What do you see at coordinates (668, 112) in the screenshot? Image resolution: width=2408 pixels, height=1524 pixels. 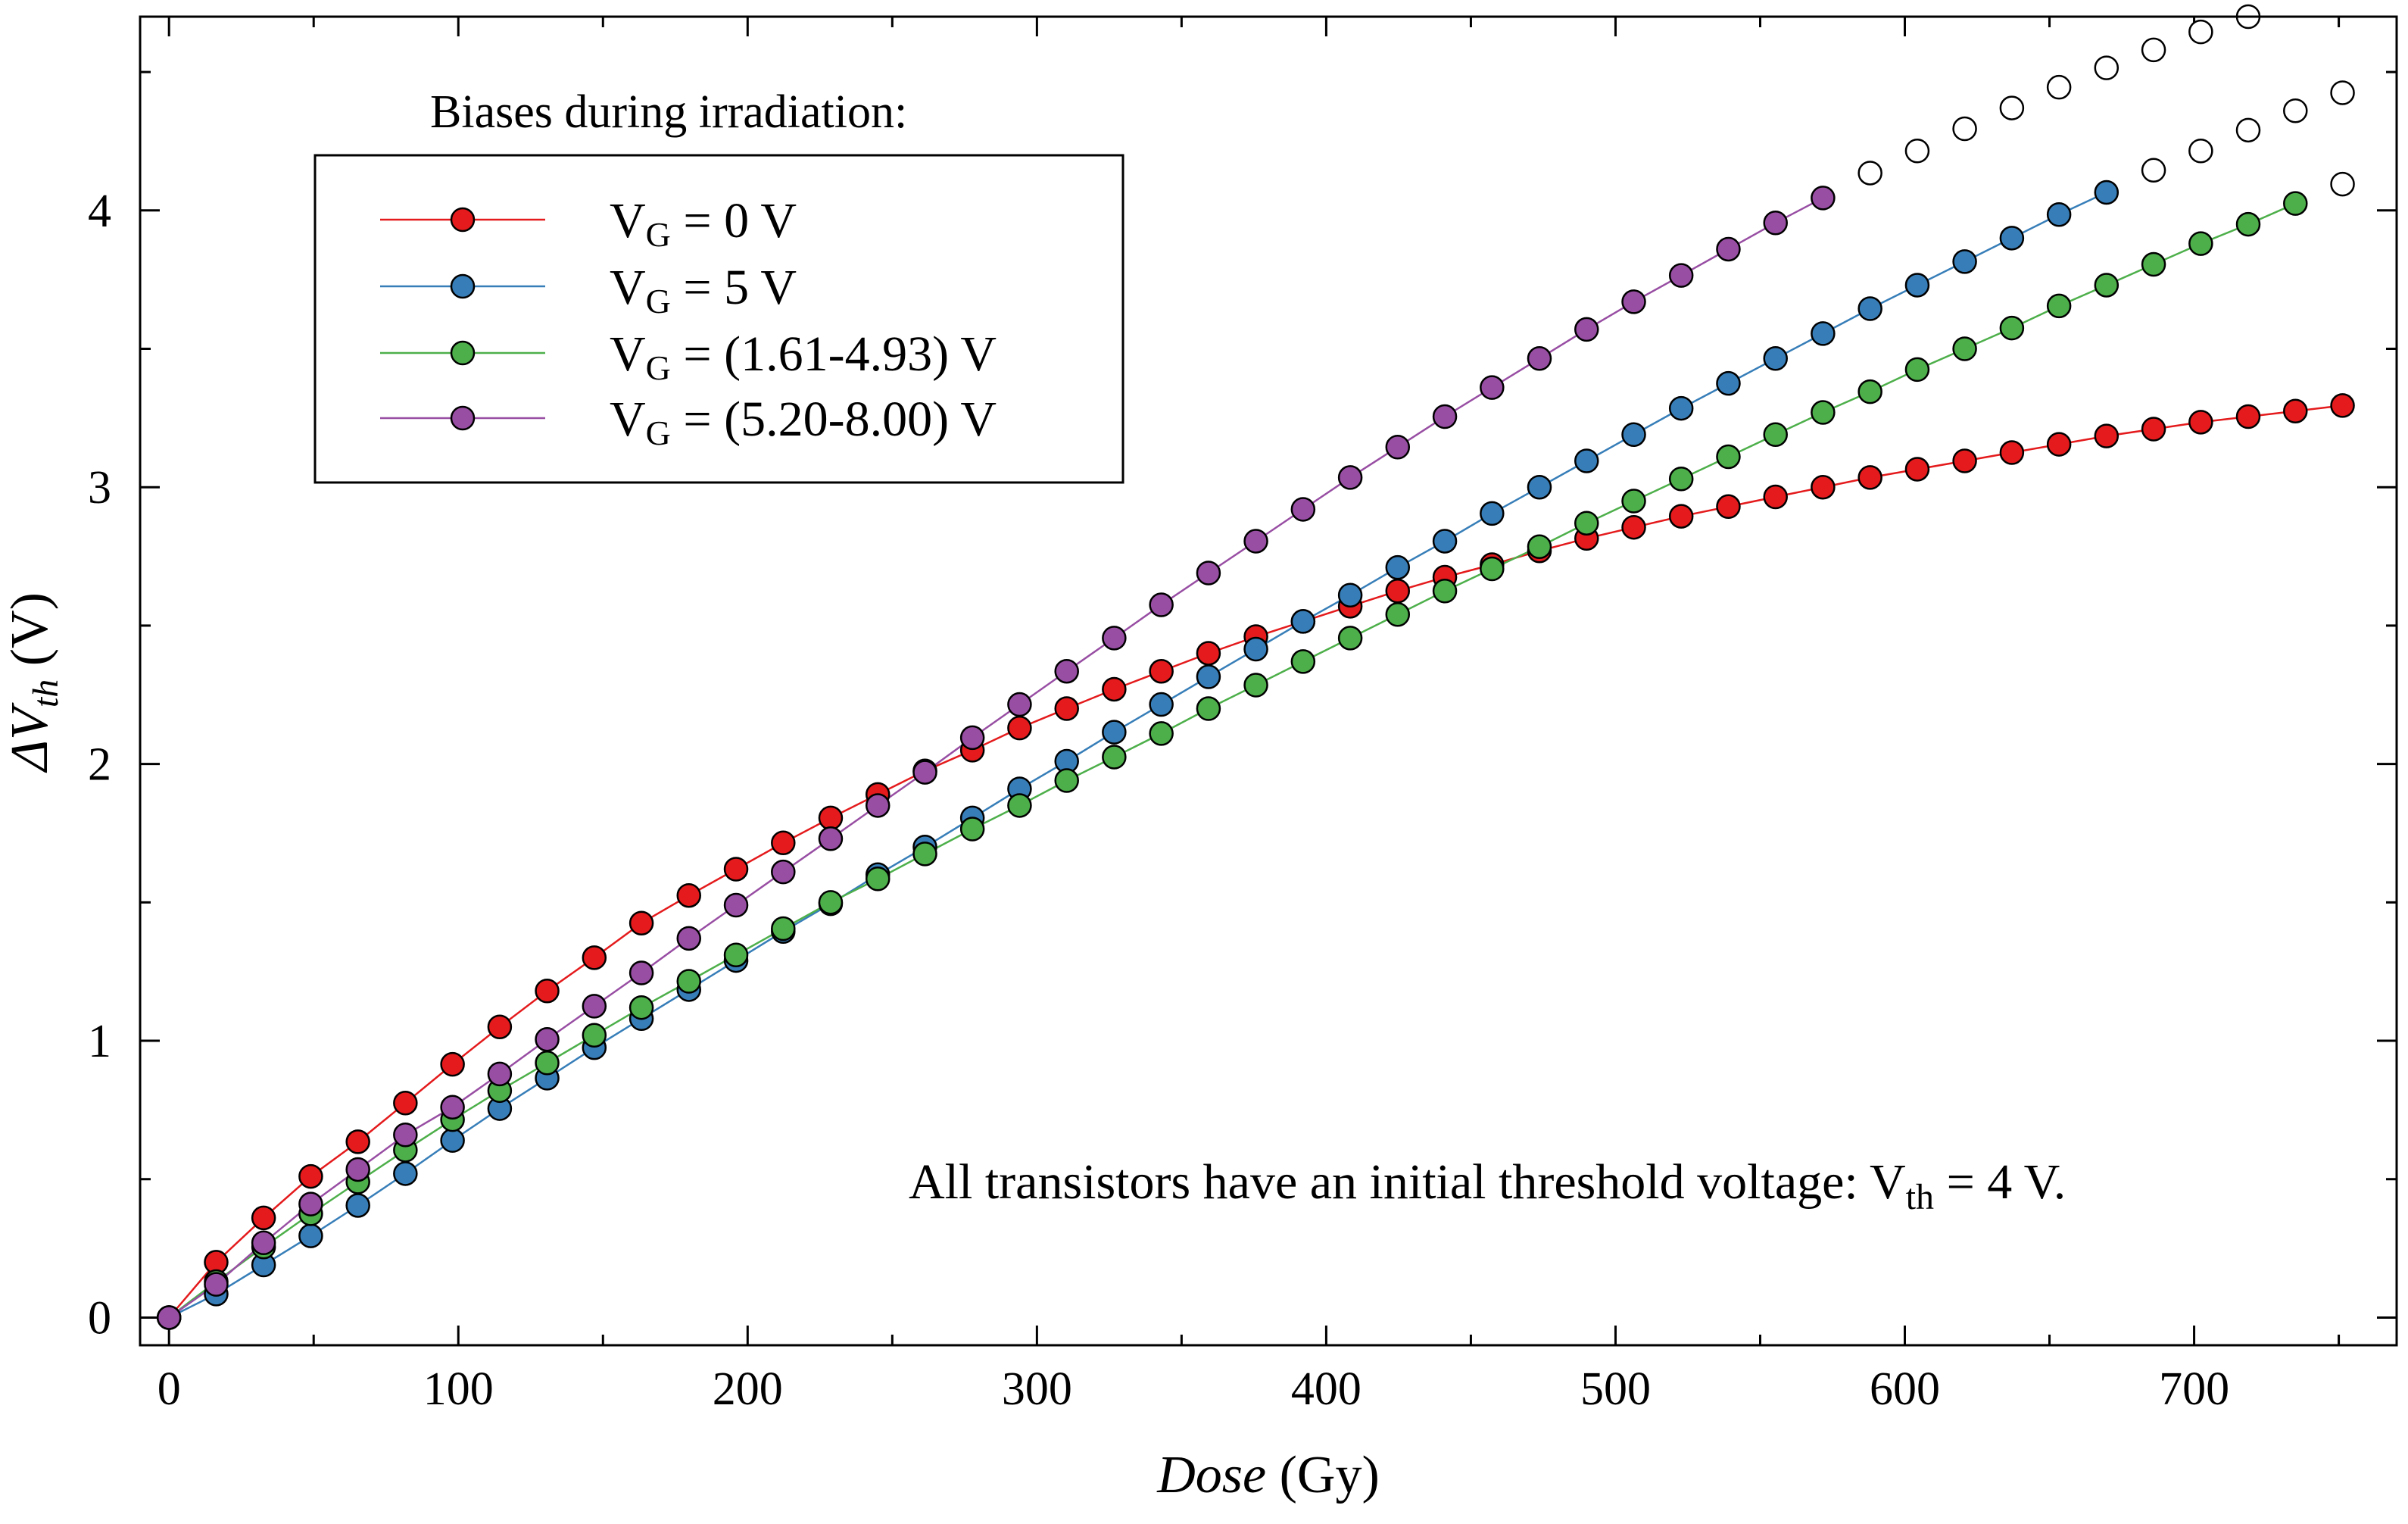 I see `legend-title: Biases during irradiation:` at bounding box center [668, 112].